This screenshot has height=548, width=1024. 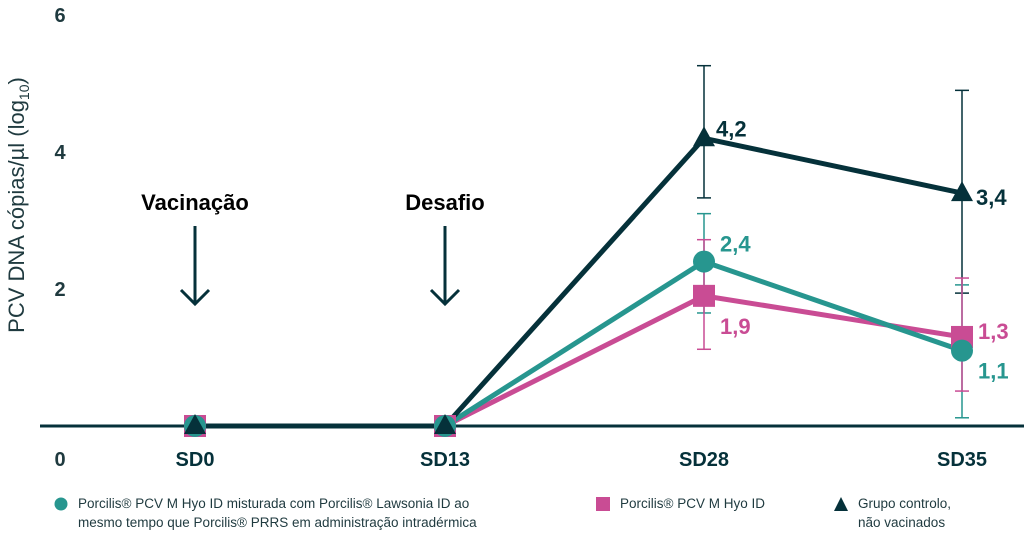 I want to click on data-point-square, so click(x=704, y=295).